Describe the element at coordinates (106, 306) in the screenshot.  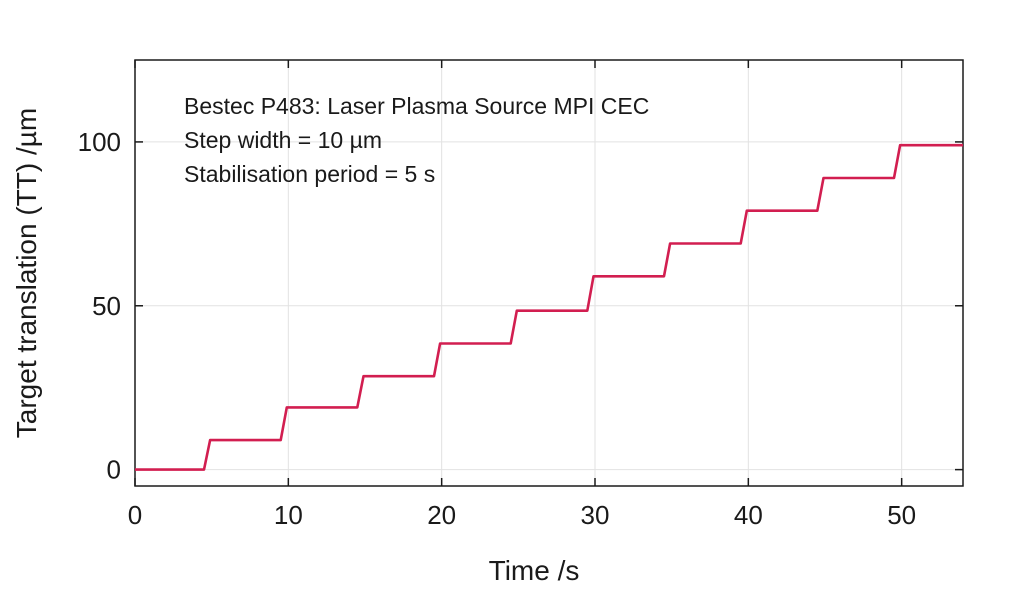
I see `y-tick-label: 50` at that location.